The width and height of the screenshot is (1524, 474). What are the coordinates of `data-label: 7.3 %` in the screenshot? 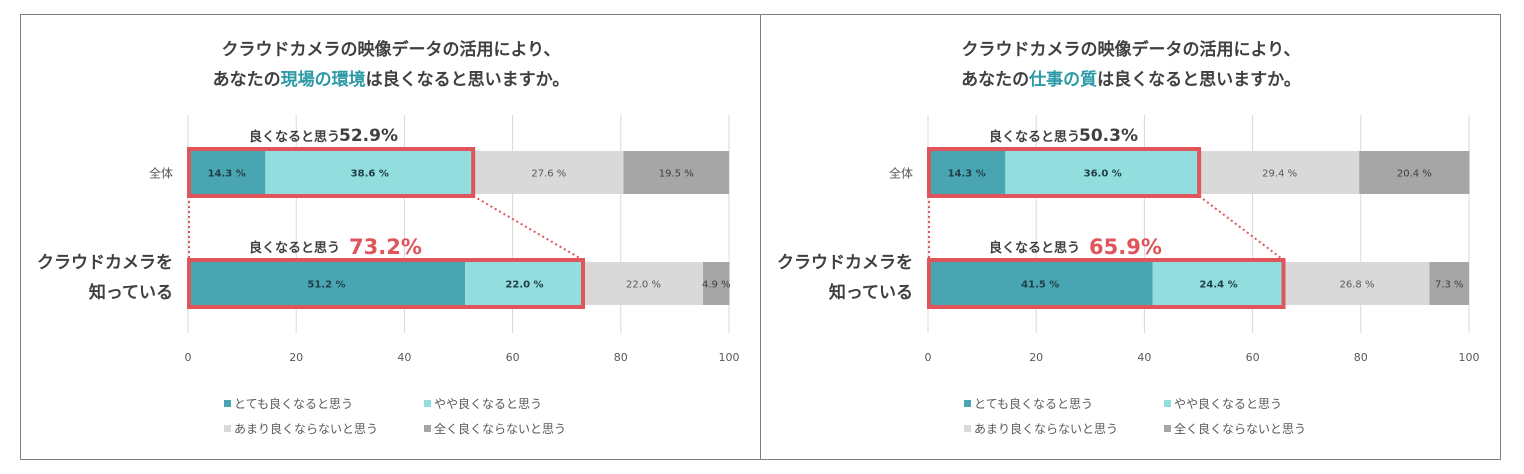 It's located at (1449, 285).